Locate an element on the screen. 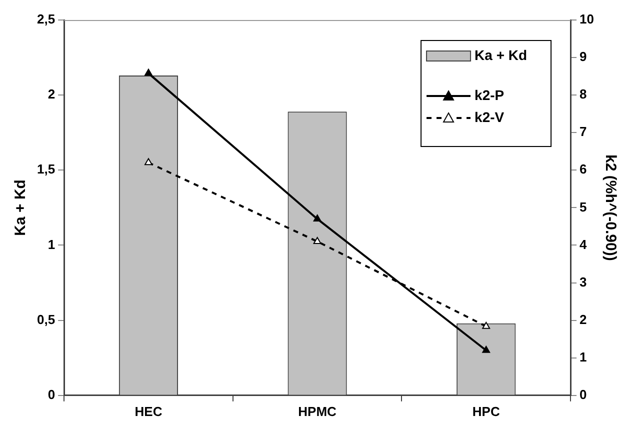 Image resolution: width=635 pixels, height=431 pixels. y-tick-label: 1 is located at coordinates (52, 244).